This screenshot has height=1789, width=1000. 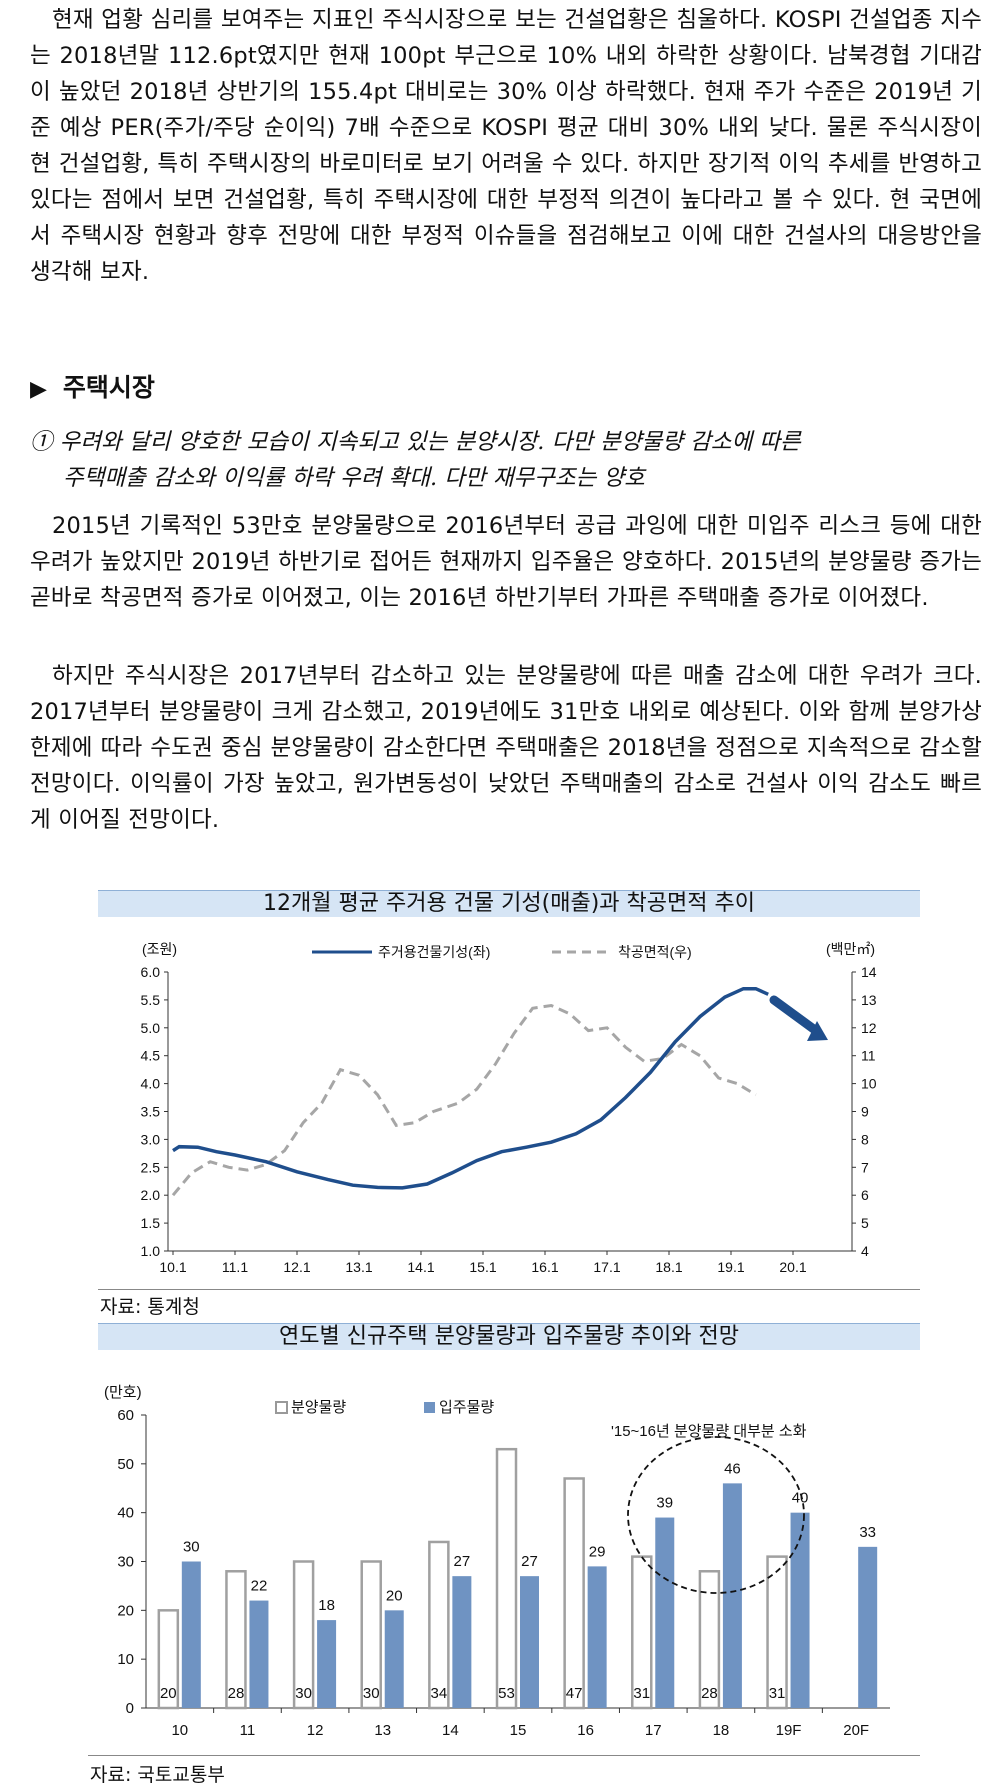 I want to click on chart2-bar-presale-label: 34, so click(x=439, y=1693).